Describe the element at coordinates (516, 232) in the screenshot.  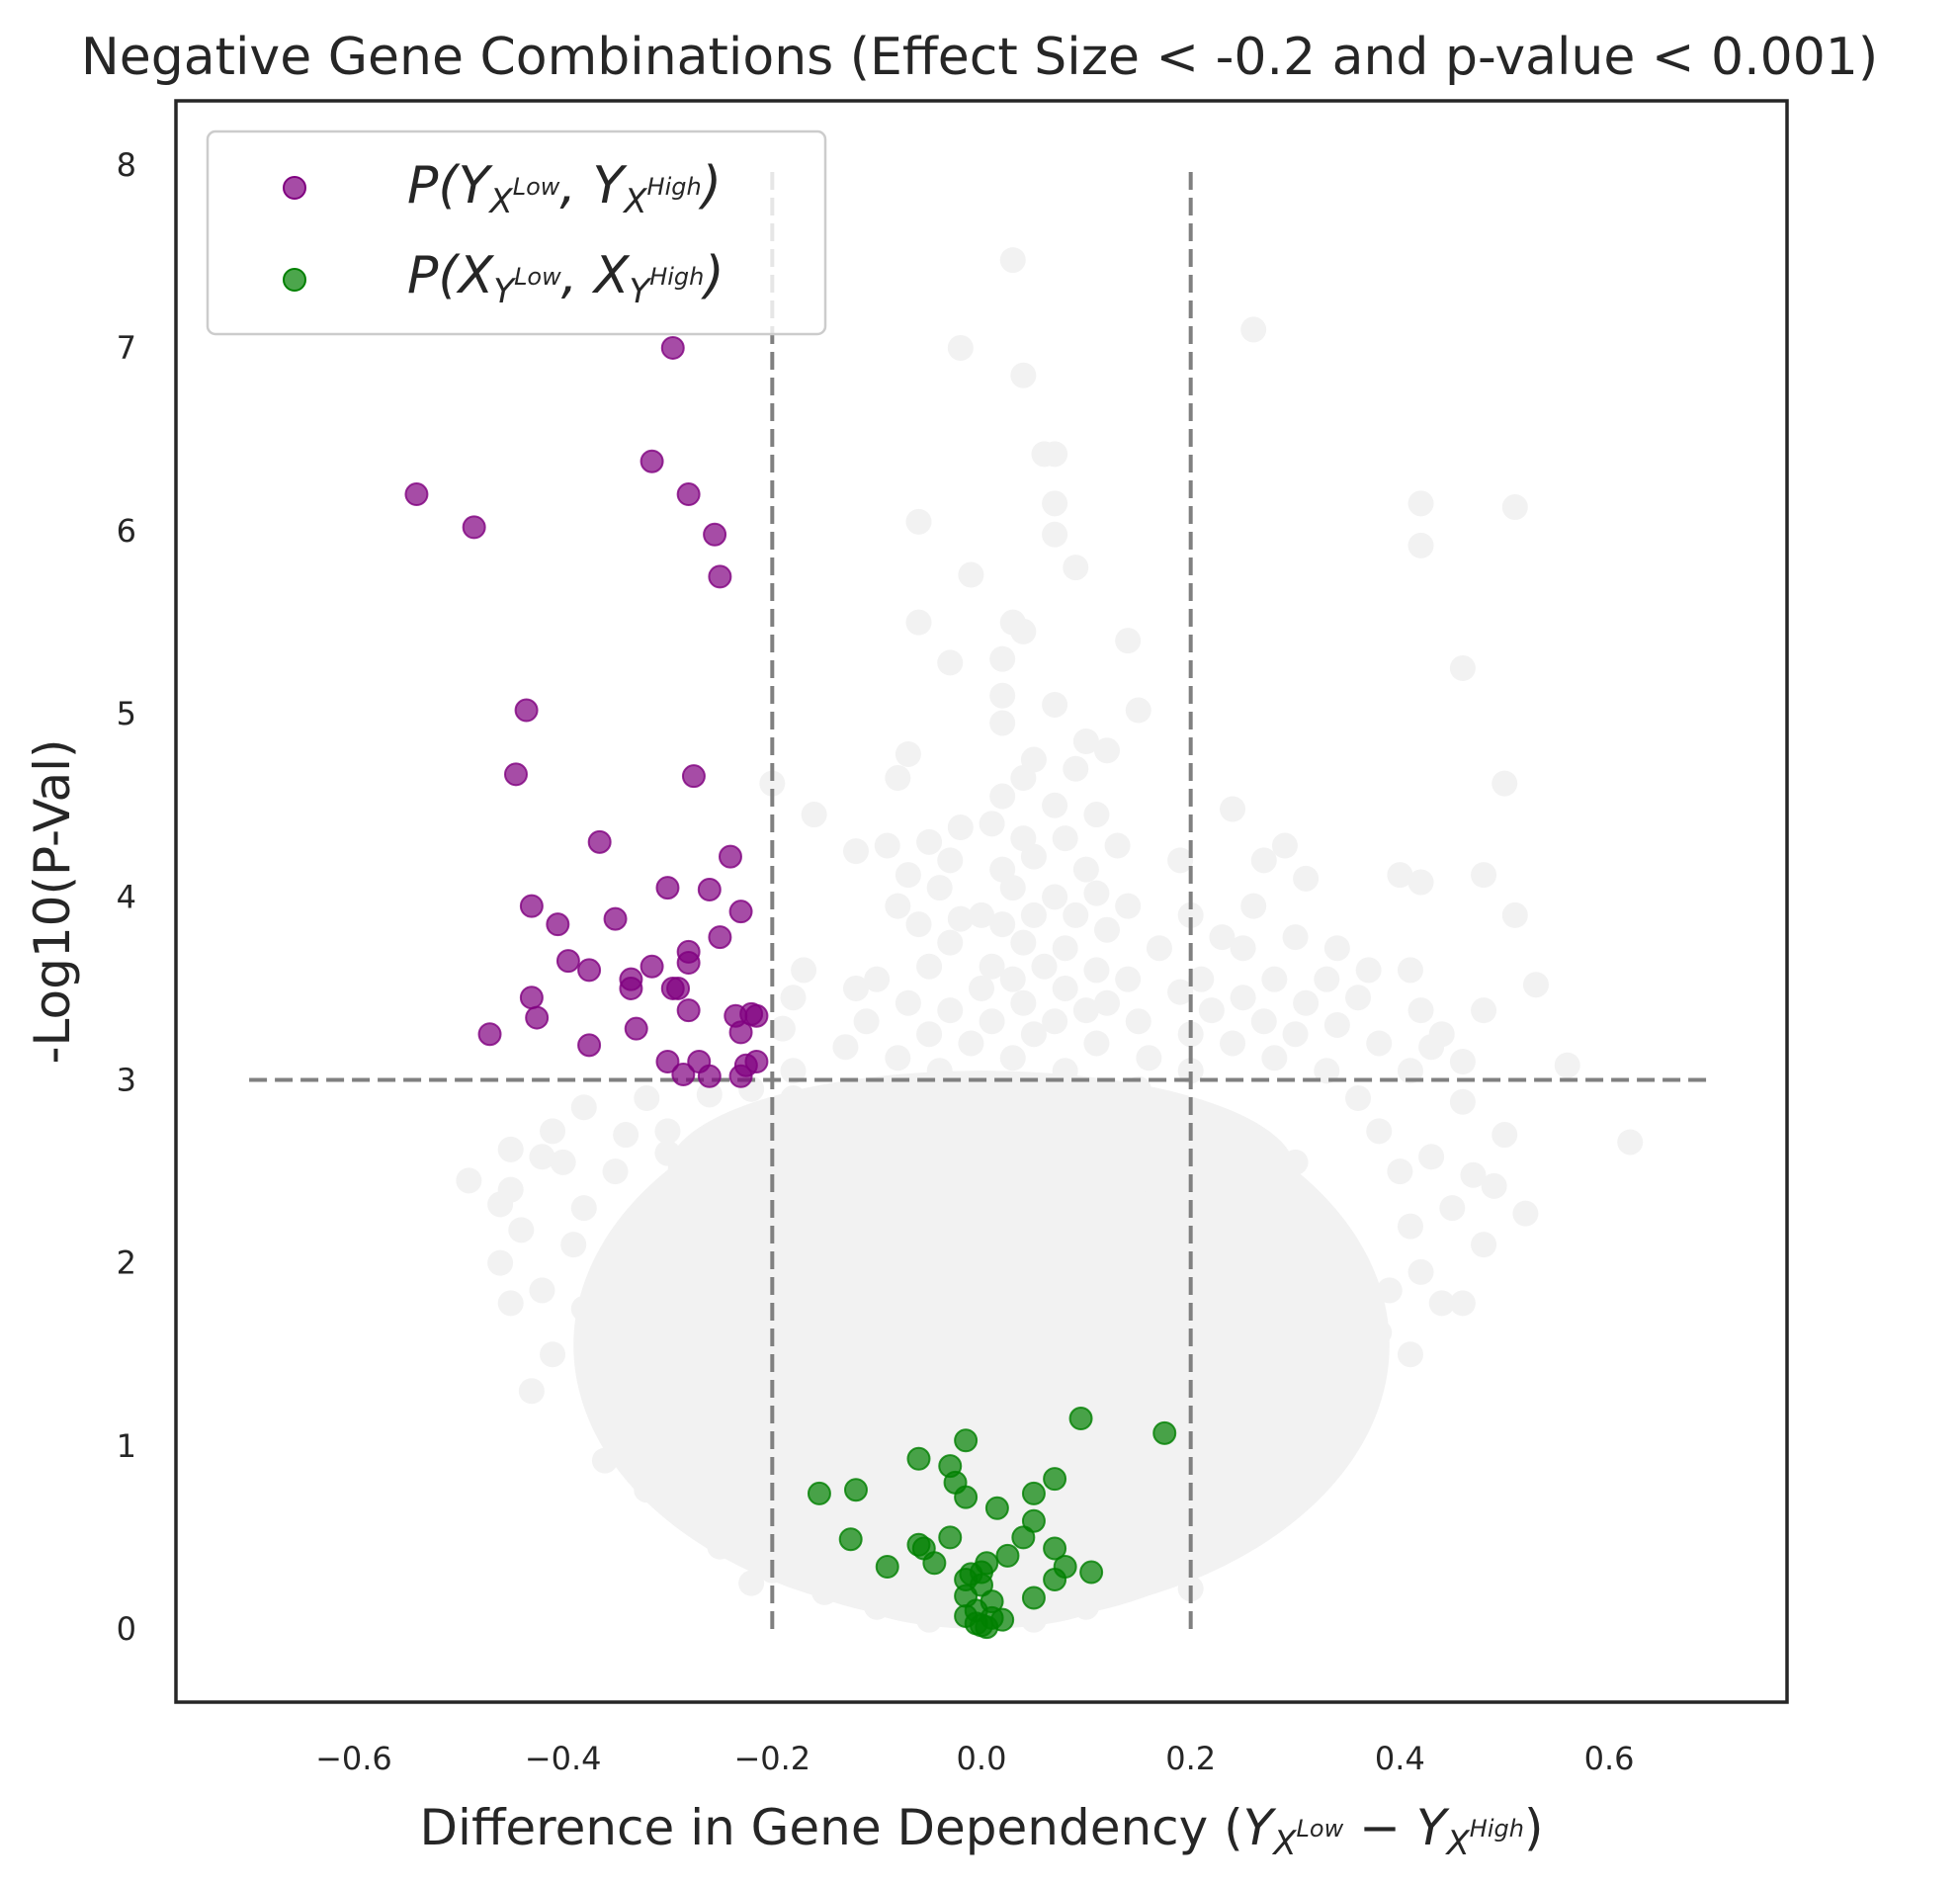
I see `legend-box` at that location.